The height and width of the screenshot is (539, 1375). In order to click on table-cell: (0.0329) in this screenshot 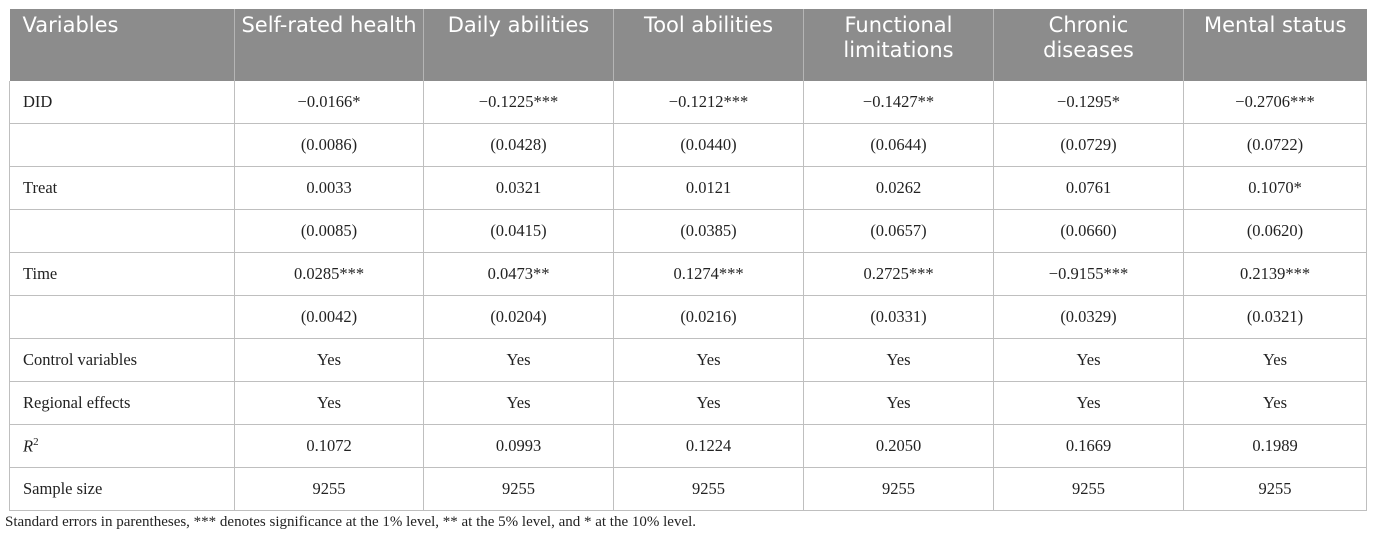, I will do `click(1088, 317)`.